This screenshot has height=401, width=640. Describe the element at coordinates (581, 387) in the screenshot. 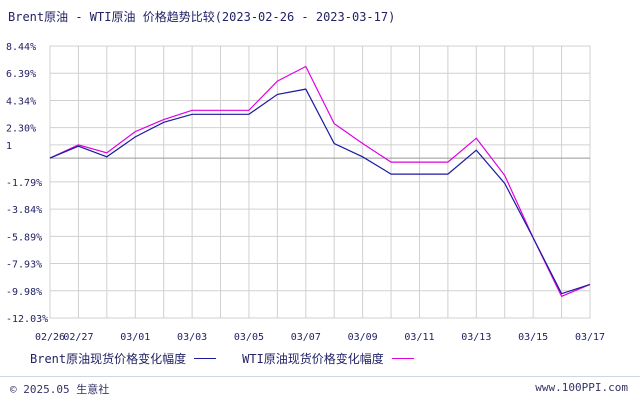

I see `footer-site-link: www.100PPI.com` at that location.